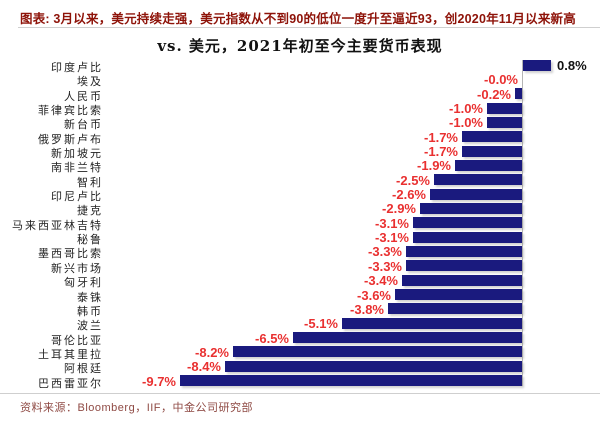 The height and width of the screenshot is (423, 600). I want to click on category-label: 捷克, so click(90, 211).